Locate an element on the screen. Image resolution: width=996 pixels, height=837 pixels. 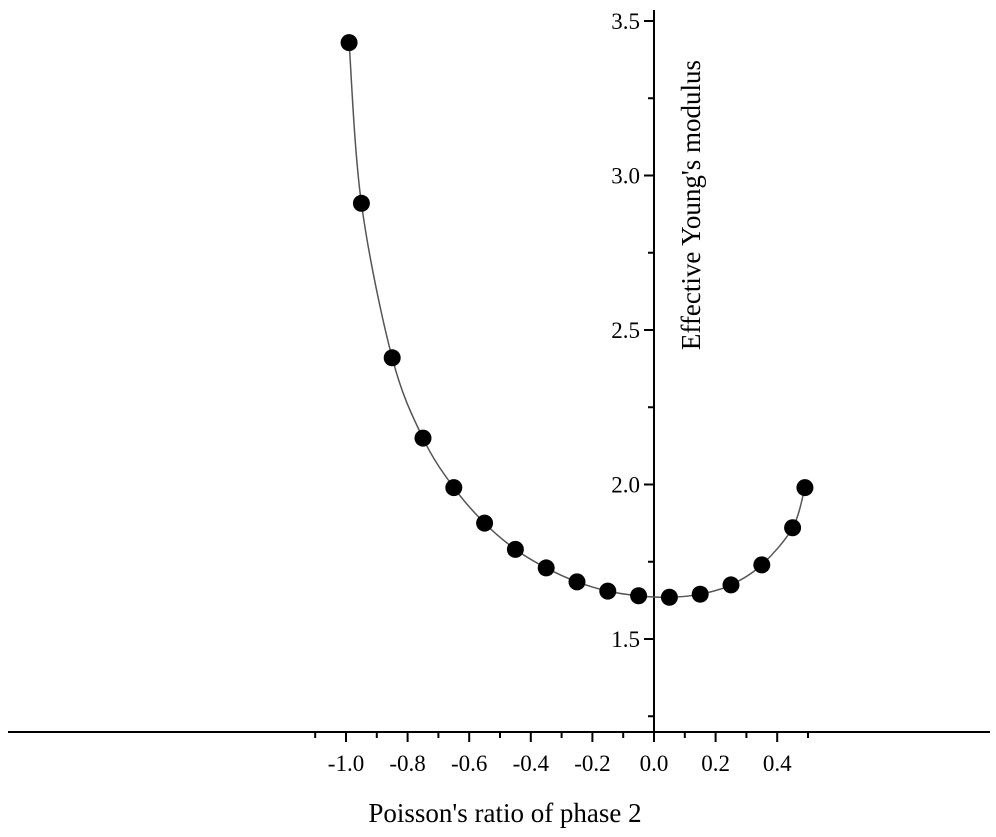
x-tick-label: 0.2 is located at coordinates (715, 763).